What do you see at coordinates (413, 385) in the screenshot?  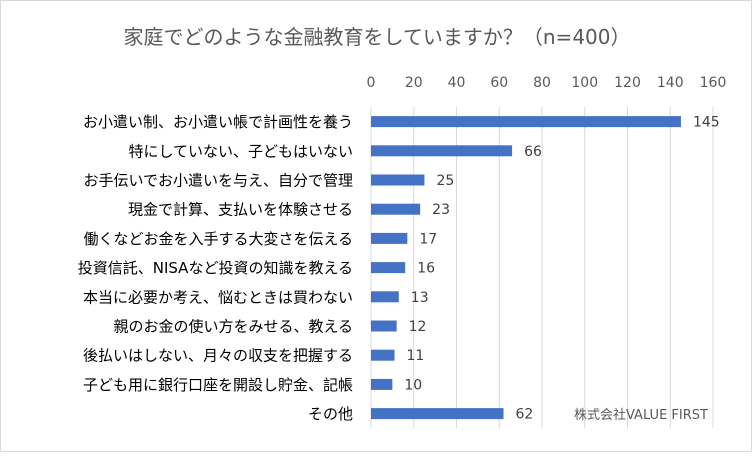 I see `data-label: 10` at bounding box center [413, 385].